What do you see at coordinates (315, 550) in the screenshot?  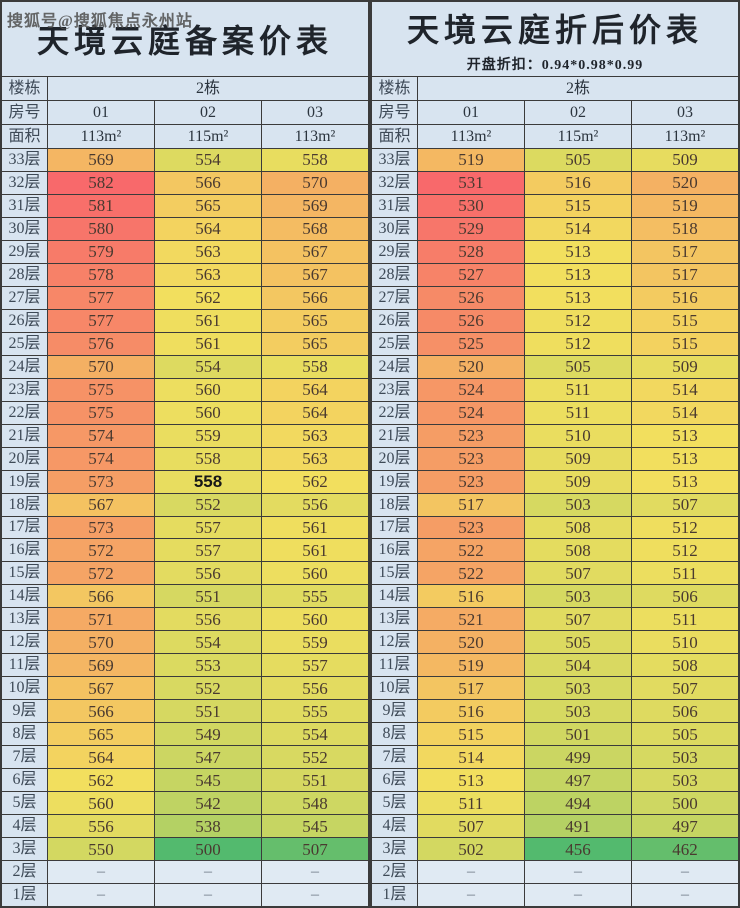 I see `price-cell: 561` at bounding box center [315, 550].